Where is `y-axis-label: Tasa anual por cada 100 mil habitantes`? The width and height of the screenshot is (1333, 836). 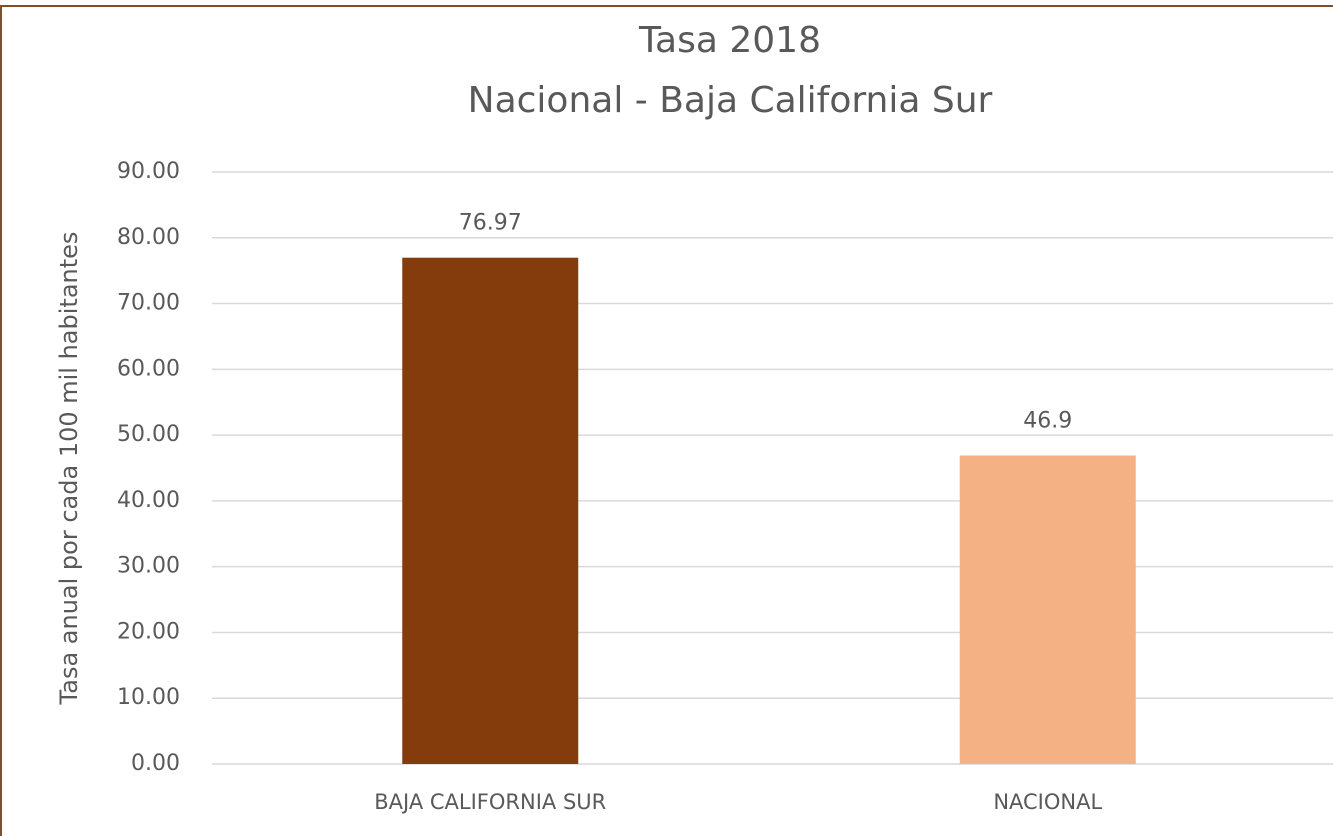 y-axis-label: Tasa anual por cada 100 mil habitantes is located at coordinates (69, 469).